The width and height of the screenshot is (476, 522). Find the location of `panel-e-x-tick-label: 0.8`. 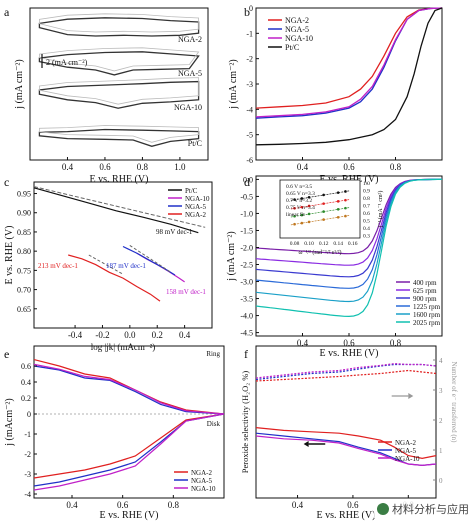

panel-e-x-tick-label: 0.8 is located at coordinates (174, 505).